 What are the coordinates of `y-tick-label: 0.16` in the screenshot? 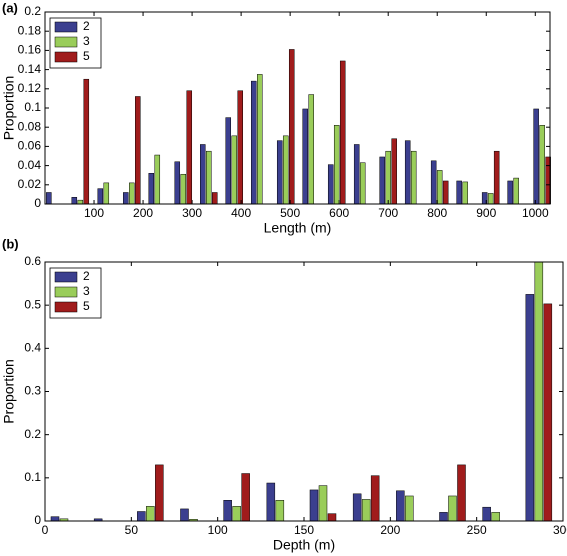 It's located at (30, 50).